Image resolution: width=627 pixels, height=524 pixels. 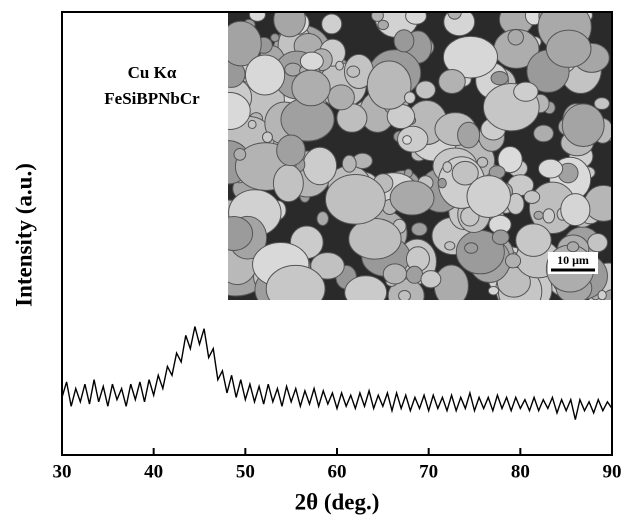 What do you see at coordinates (337, 501) in the screenshot?
I see `x-axis-label: 2θ (deg.)` at bounding box center [337, 501].